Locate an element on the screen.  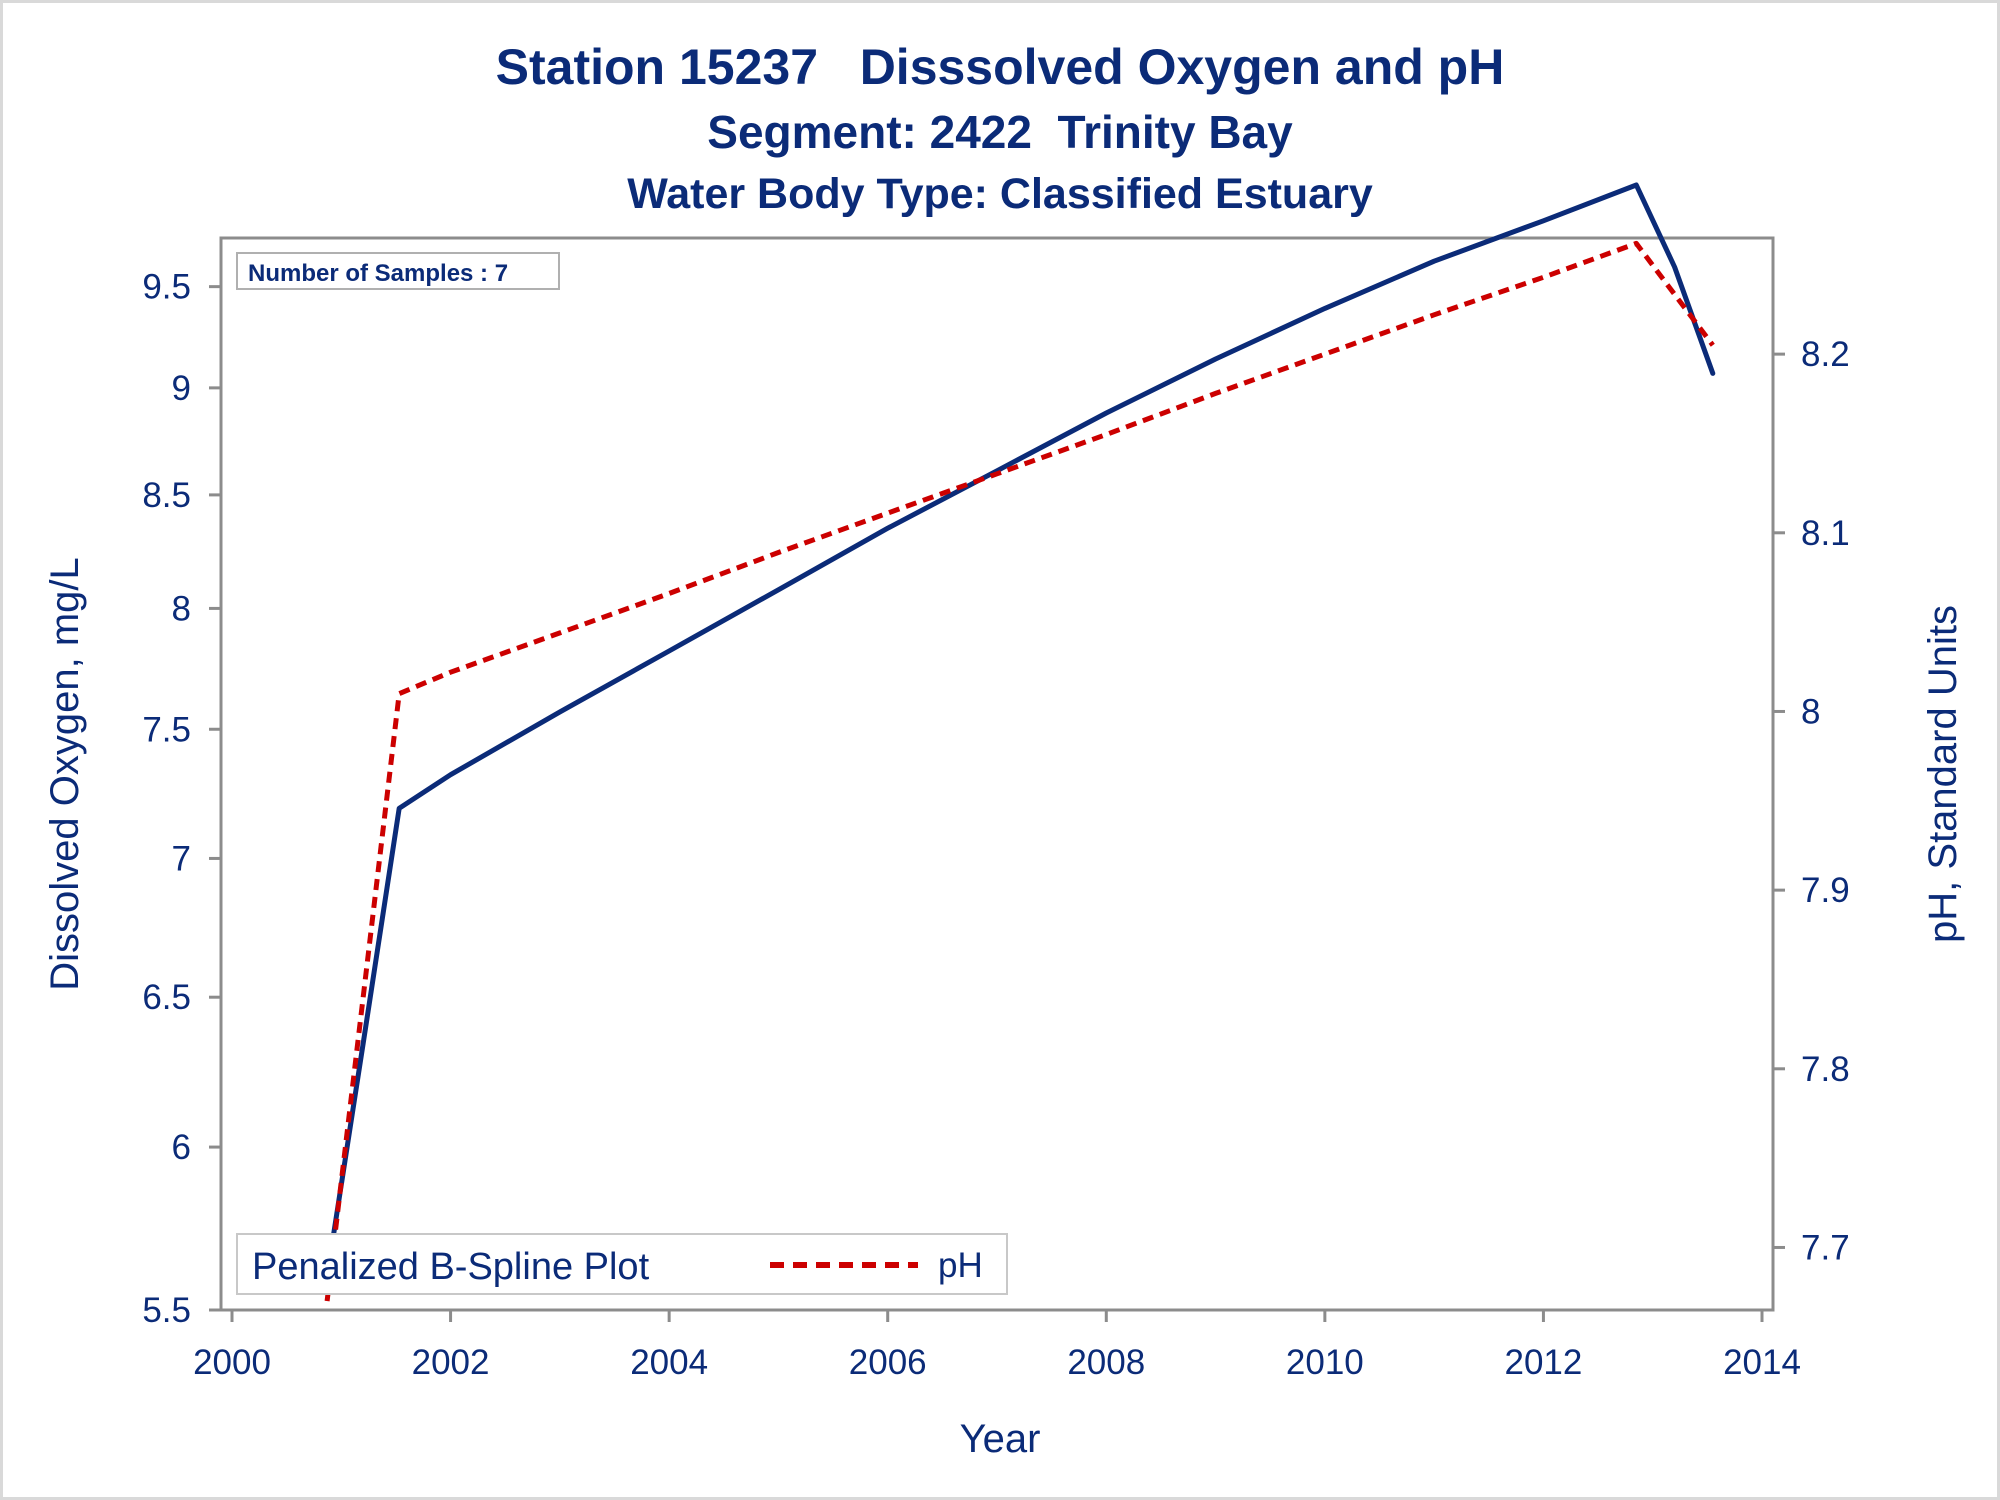
y-tick-label: 7.5 is located at coordinates (166, 729).